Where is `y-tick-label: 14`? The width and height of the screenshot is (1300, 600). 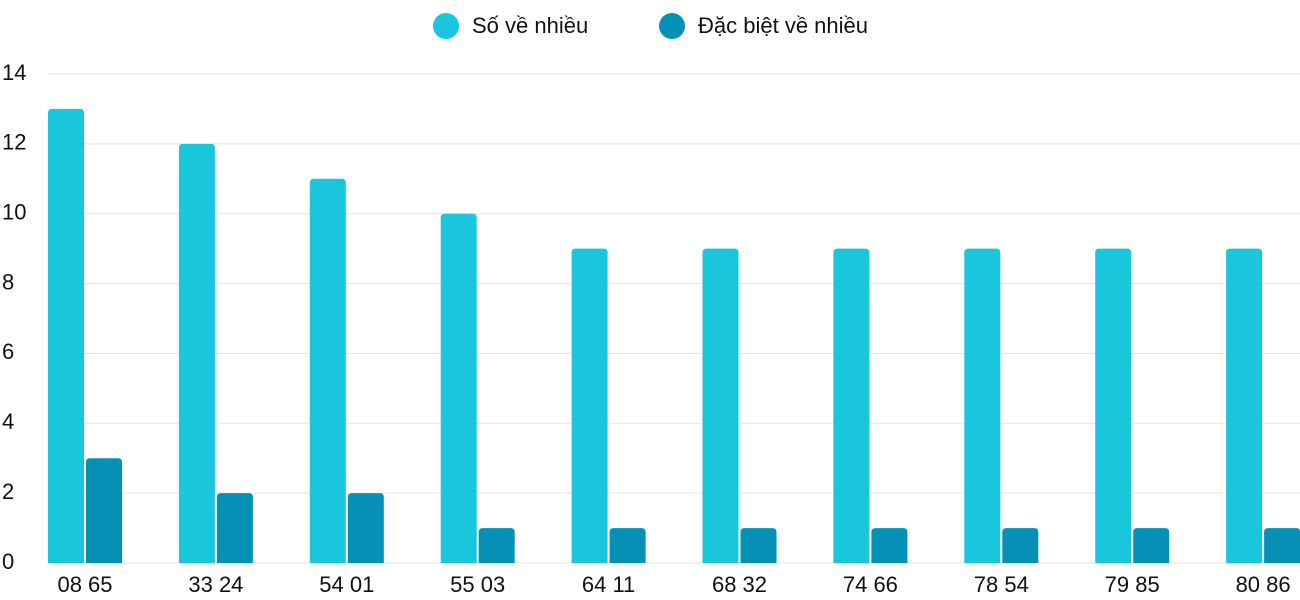
y-tick-label: 14 is located at coordinates (14, 72).